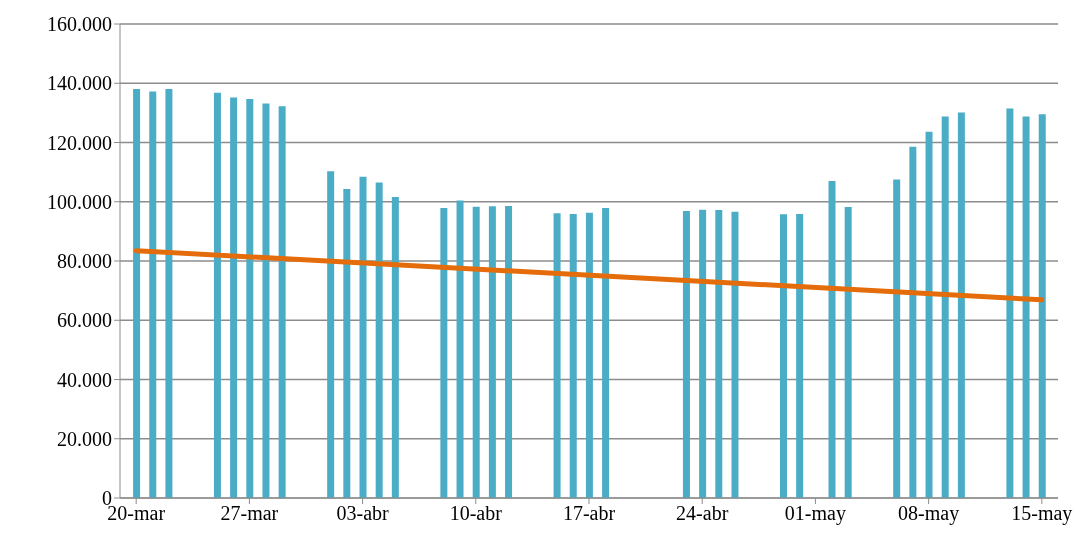 This screenshot has width=1089, height=544. Describe the element at coordinates (79, 83) in the screenshot. I see `y-tick-label: 140.000` at that location.